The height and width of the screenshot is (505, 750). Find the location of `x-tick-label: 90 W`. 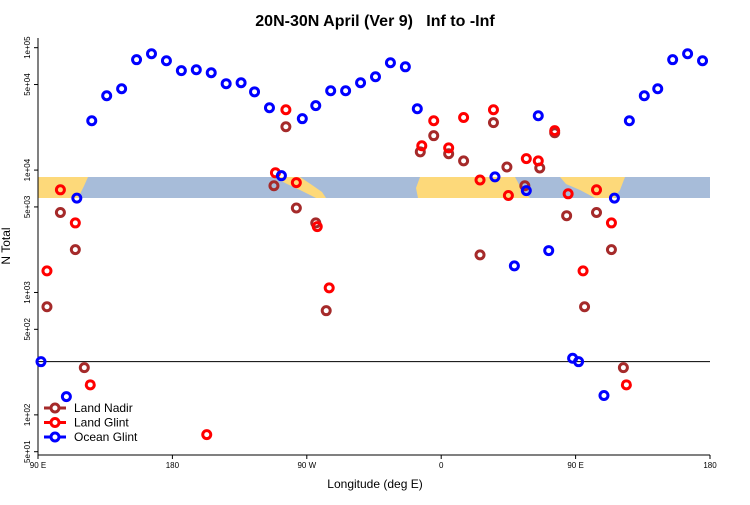

x-tick-label: 90 W is located at coordinates (306, 465).